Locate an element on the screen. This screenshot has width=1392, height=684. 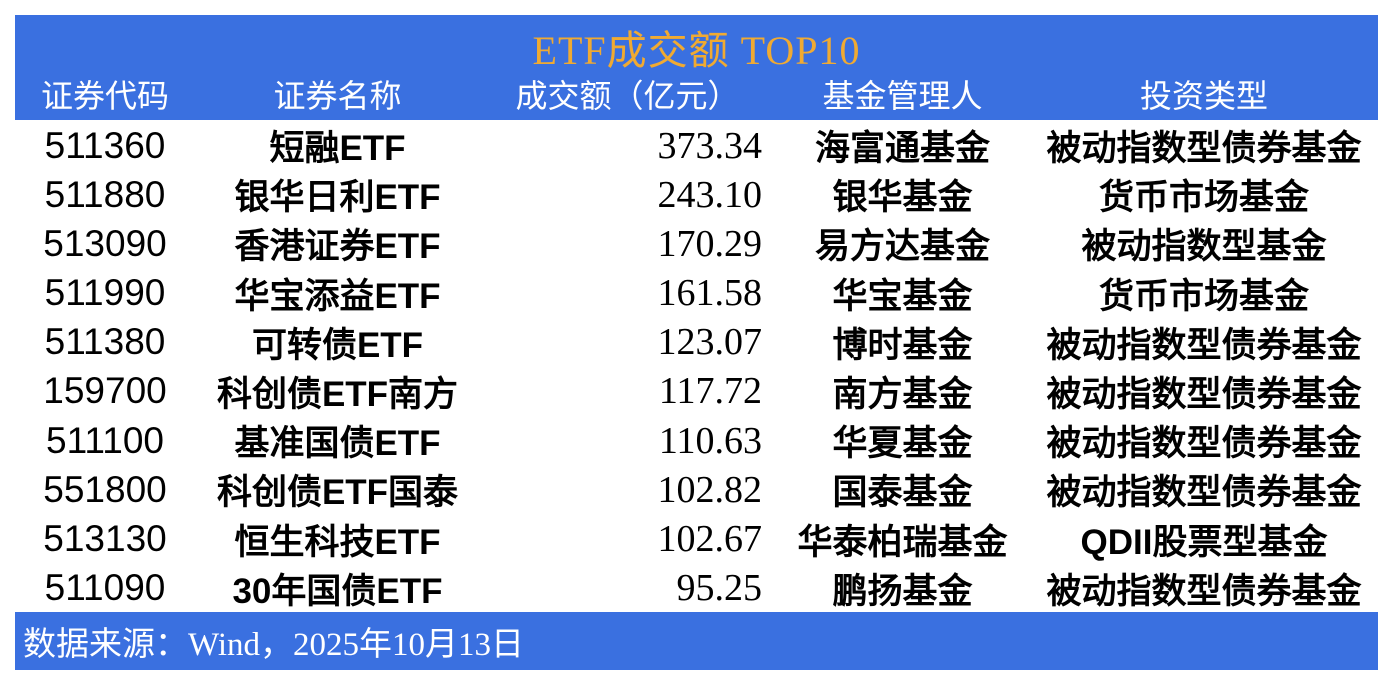
column-header-amount: 成交额（亿元） is located at coordinates (627, 96).